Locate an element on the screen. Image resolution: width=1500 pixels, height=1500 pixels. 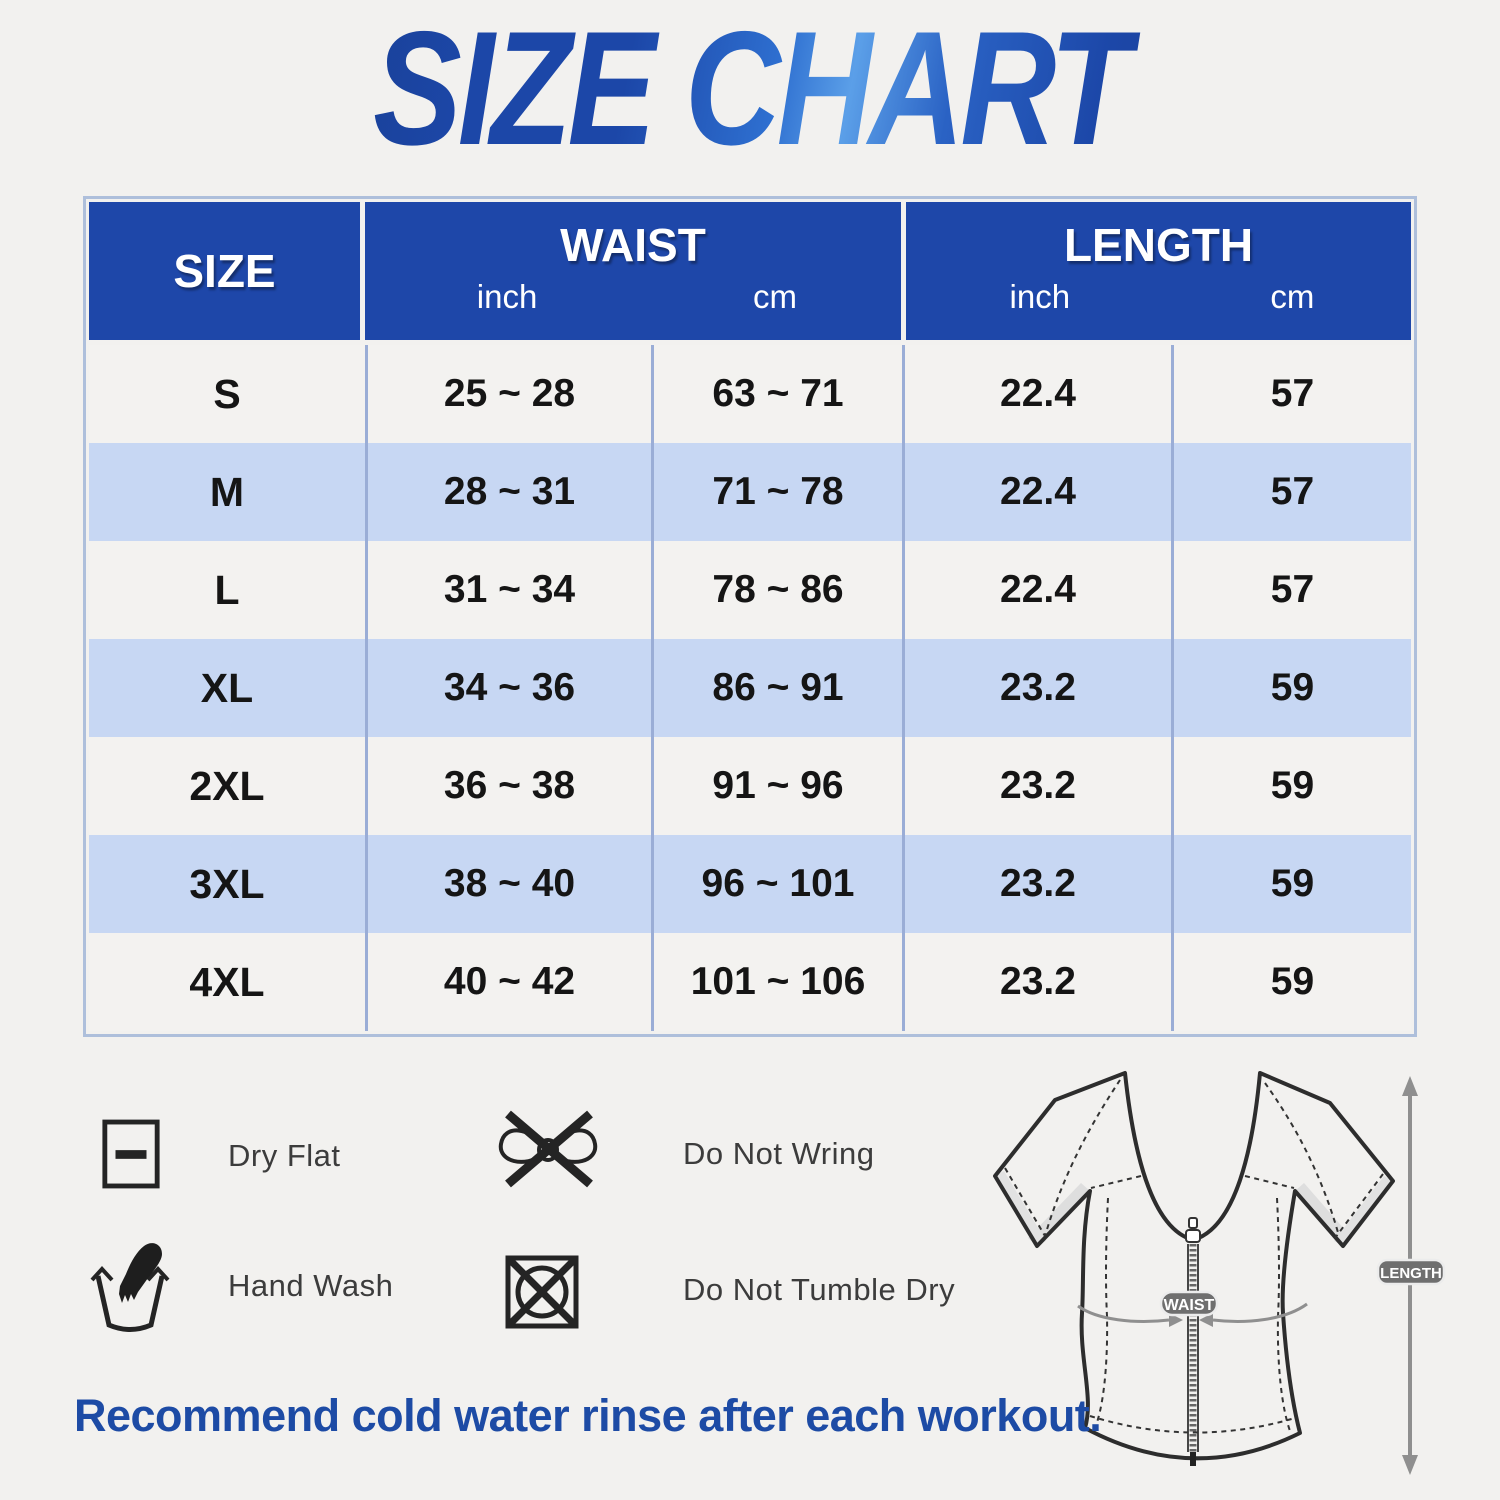
length-cm-unit: cm is located at coordinates (1292, 296).